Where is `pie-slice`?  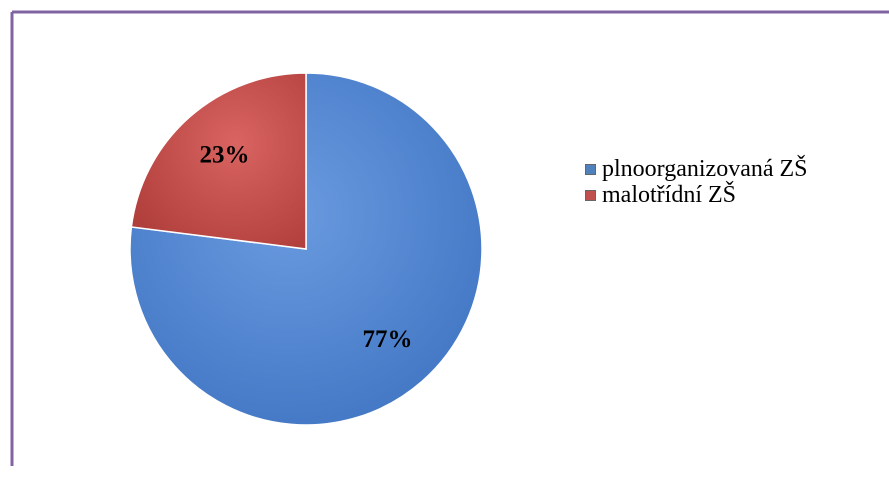
pie-slice is located at coordinates (218, 161).